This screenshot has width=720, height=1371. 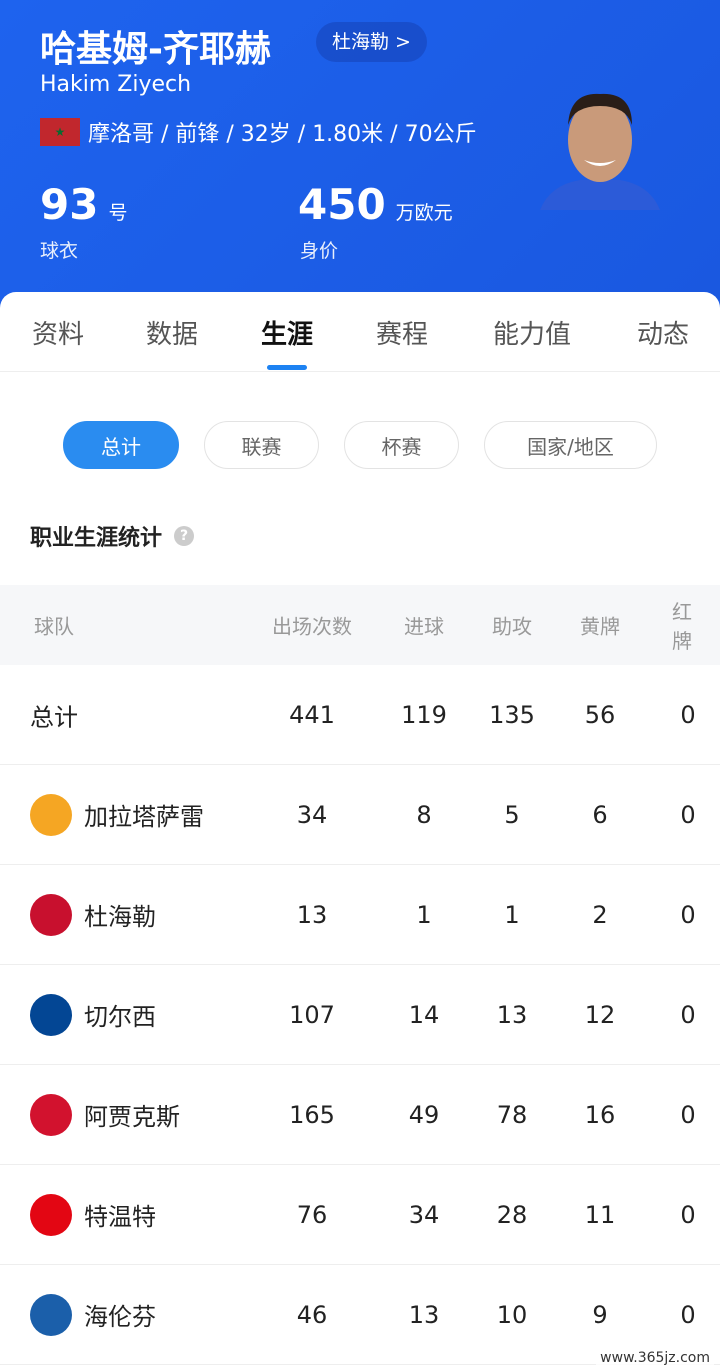 I want to click on team-name: 特温特, so click(x=120, y=1217).